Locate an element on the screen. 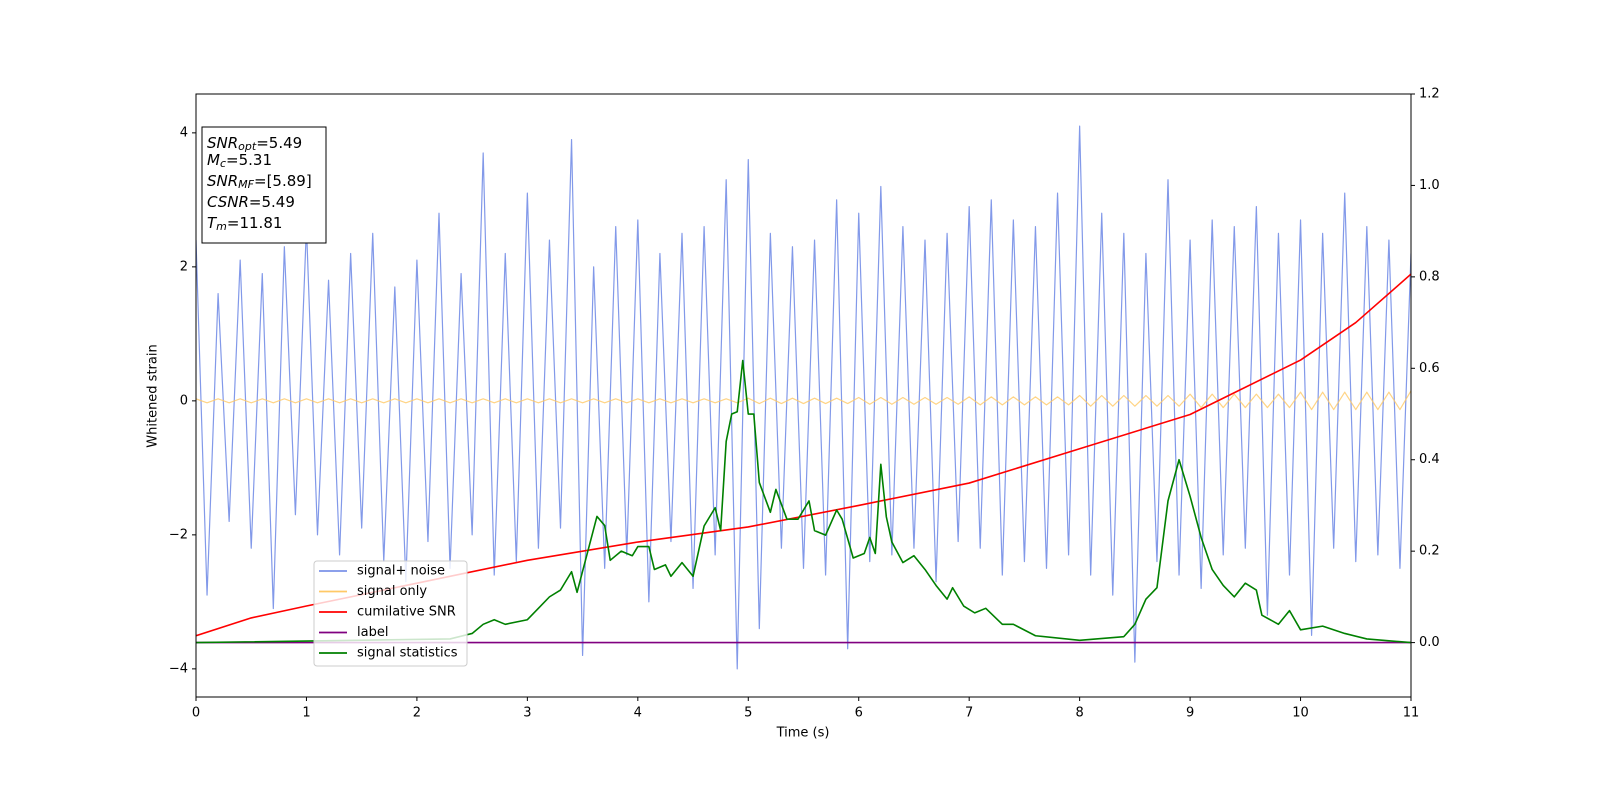 The width and height of the screenshot is (1600, 800). x-tick-label: 3 is located at coordinates (527, 713).